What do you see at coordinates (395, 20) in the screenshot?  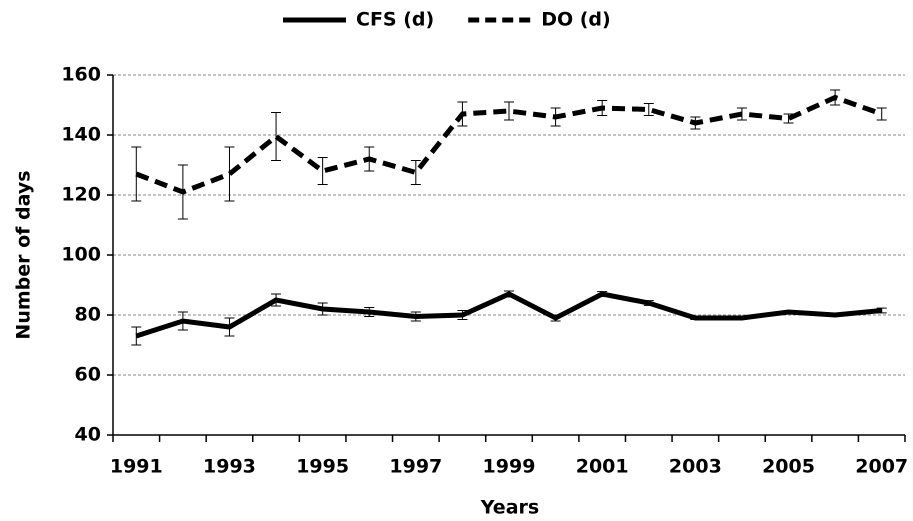 I see `legend-label: CFS (d)` at bounding box center [395, 20].